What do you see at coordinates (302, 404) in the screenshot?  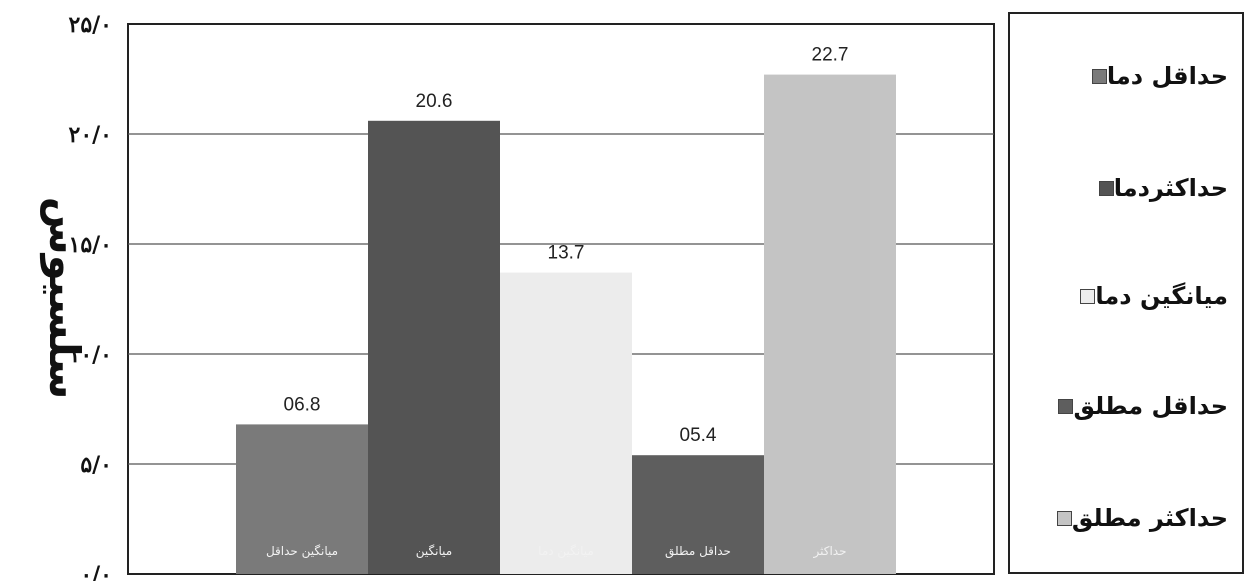 I see `data-label: 06.8` at bounding box center [302, 404].